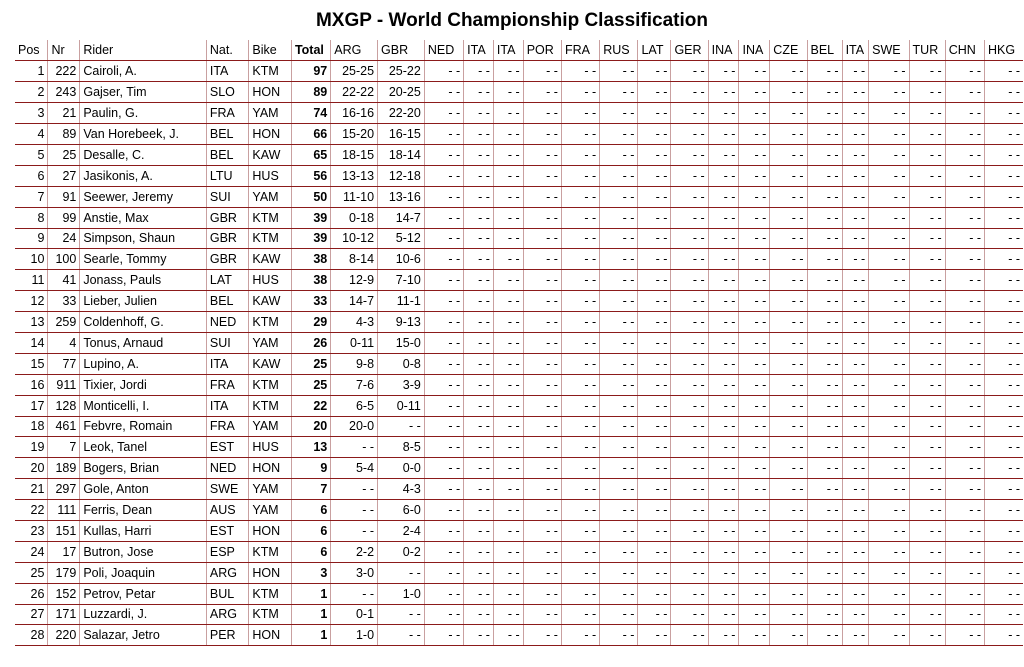 This screenshot has height=667, width=1024. I want to click on result-cell: 1-0, so click(354, 635).